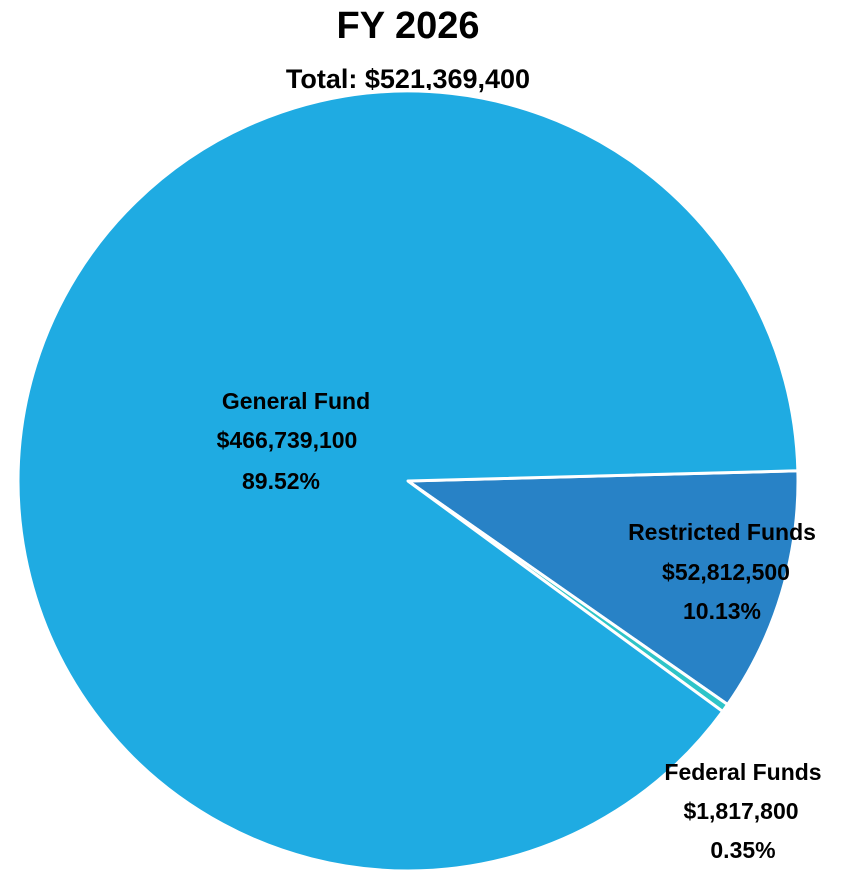  Describe the element at coordinates (296, 401) in the screenshot. I see `label-general-fund-name: General Fund` at that location.